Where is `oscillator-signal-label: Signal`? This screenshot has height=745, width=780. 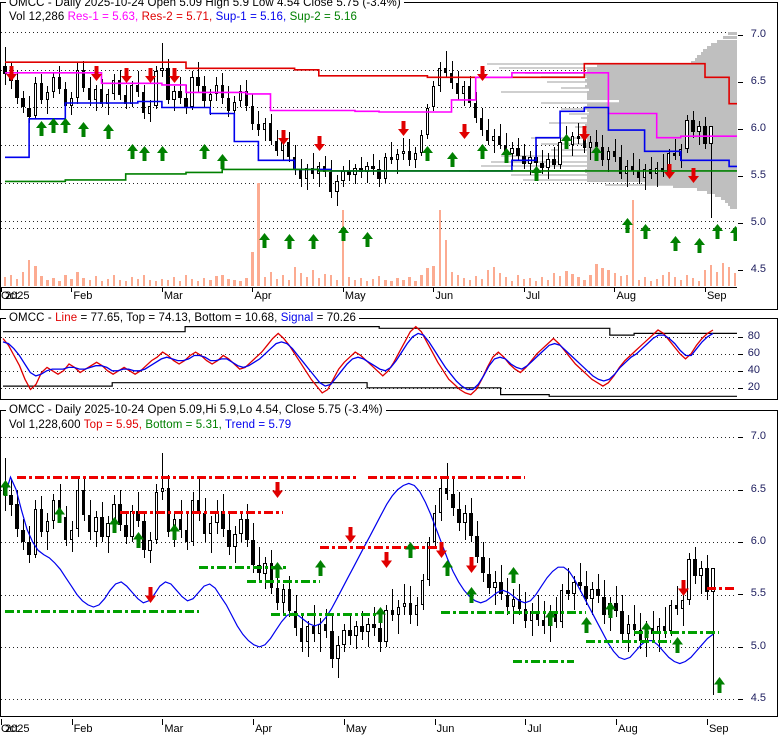
oscillator-signal-label: Signal is located at coordinates (297, 318).